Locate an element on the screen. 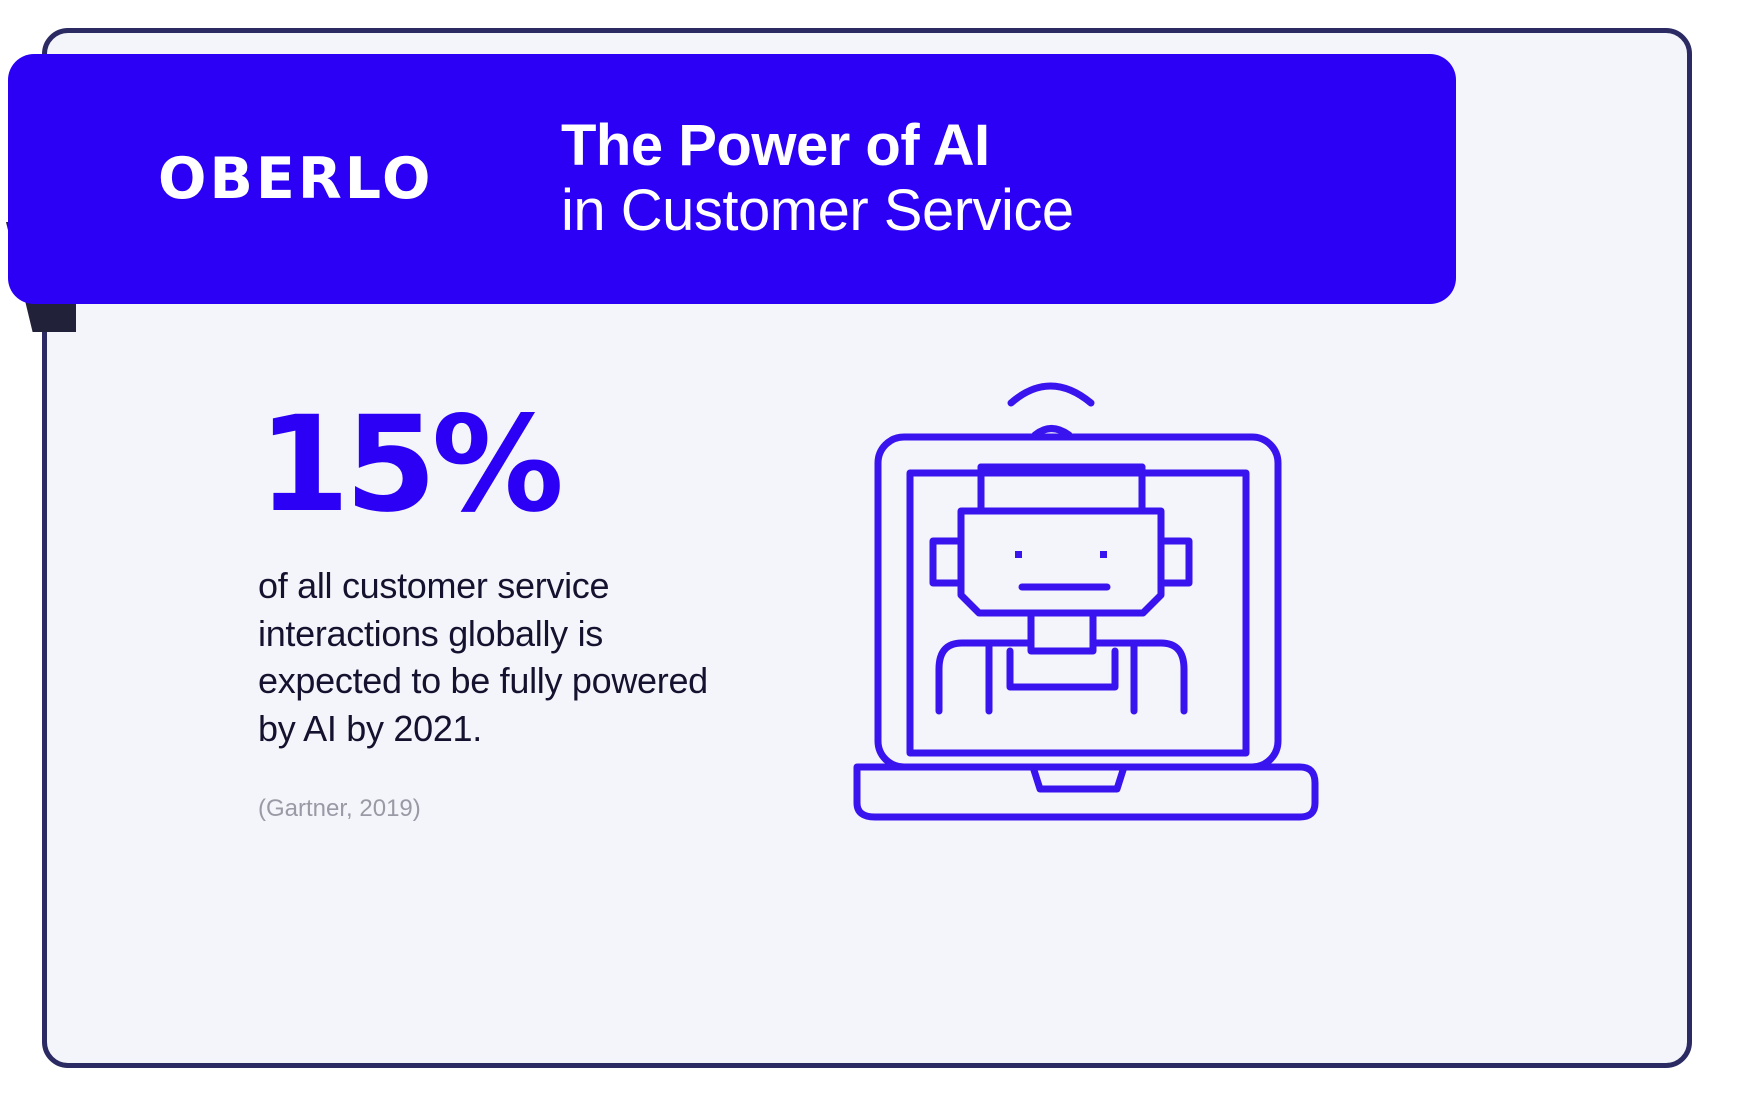  oberlo-logo: OBERLO is located at coordinates (296, 179).